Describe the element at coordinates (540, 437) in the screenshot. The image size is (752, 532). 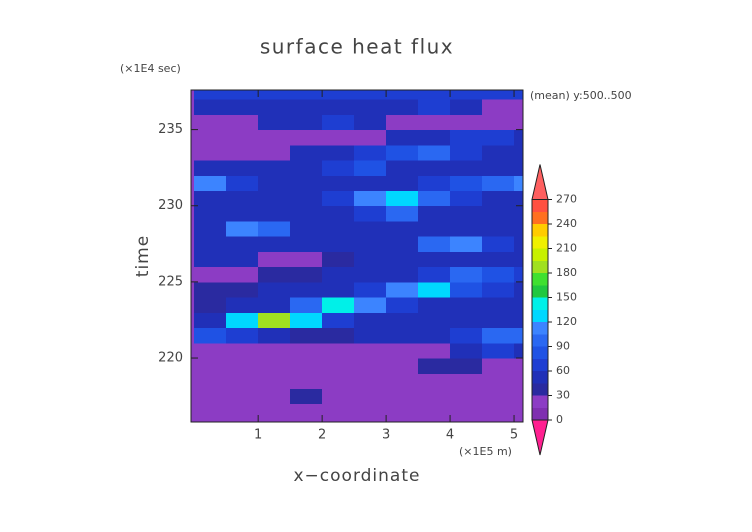
I see `colorbar-under` at that location.